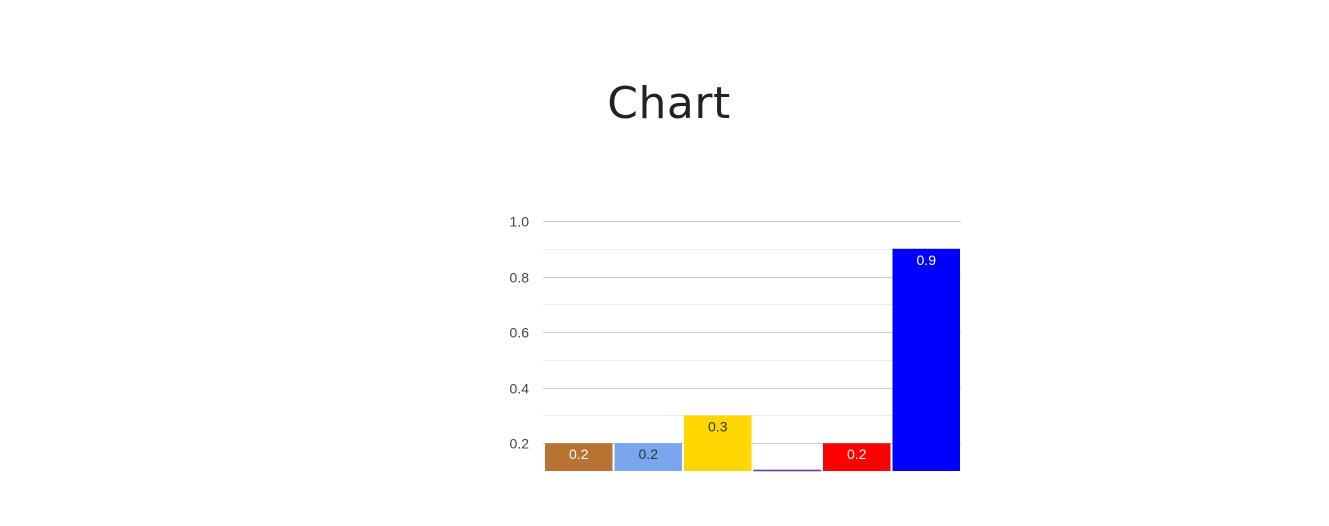 The image size is (1329, 526). Describe the element at coordinates (520, 333) in the screenshot. I see `y-tick-label: 0.6` at that location.